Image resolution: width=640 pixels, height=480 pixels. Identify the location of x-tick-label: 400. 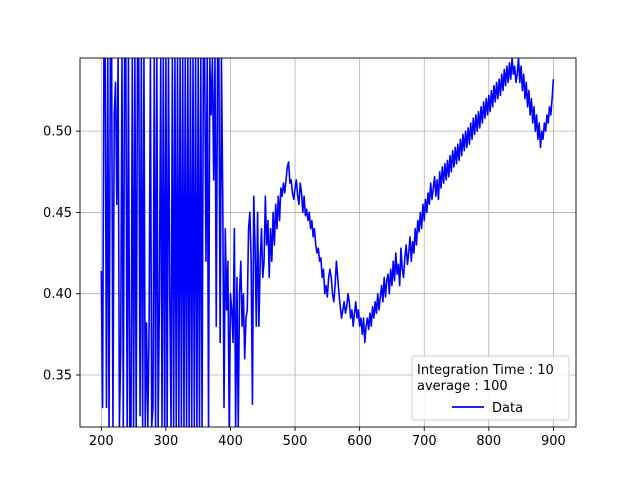
(230, 441).